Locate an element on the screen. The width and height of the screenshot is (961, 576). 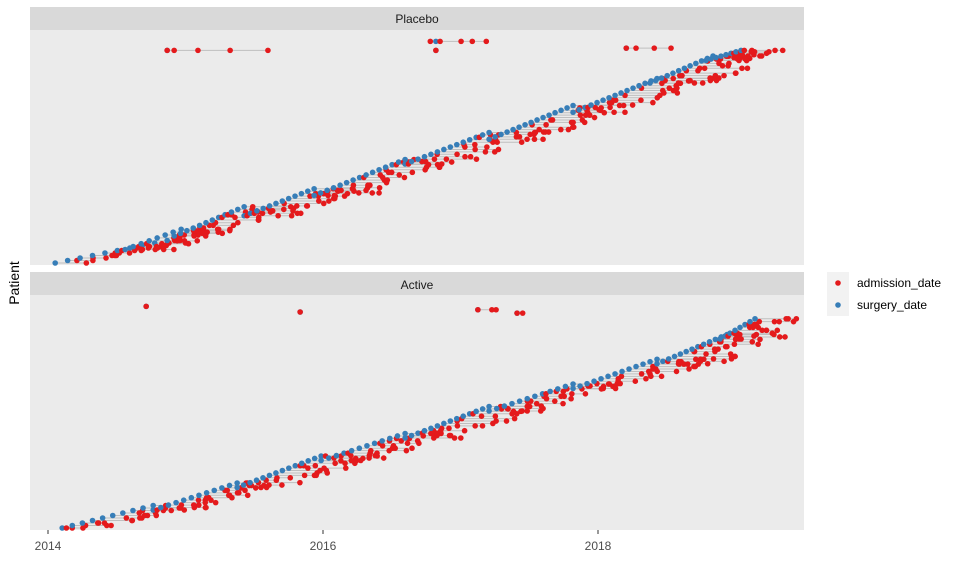
legend-label-surgery: surgery_date is located at coordinates (892, 305).